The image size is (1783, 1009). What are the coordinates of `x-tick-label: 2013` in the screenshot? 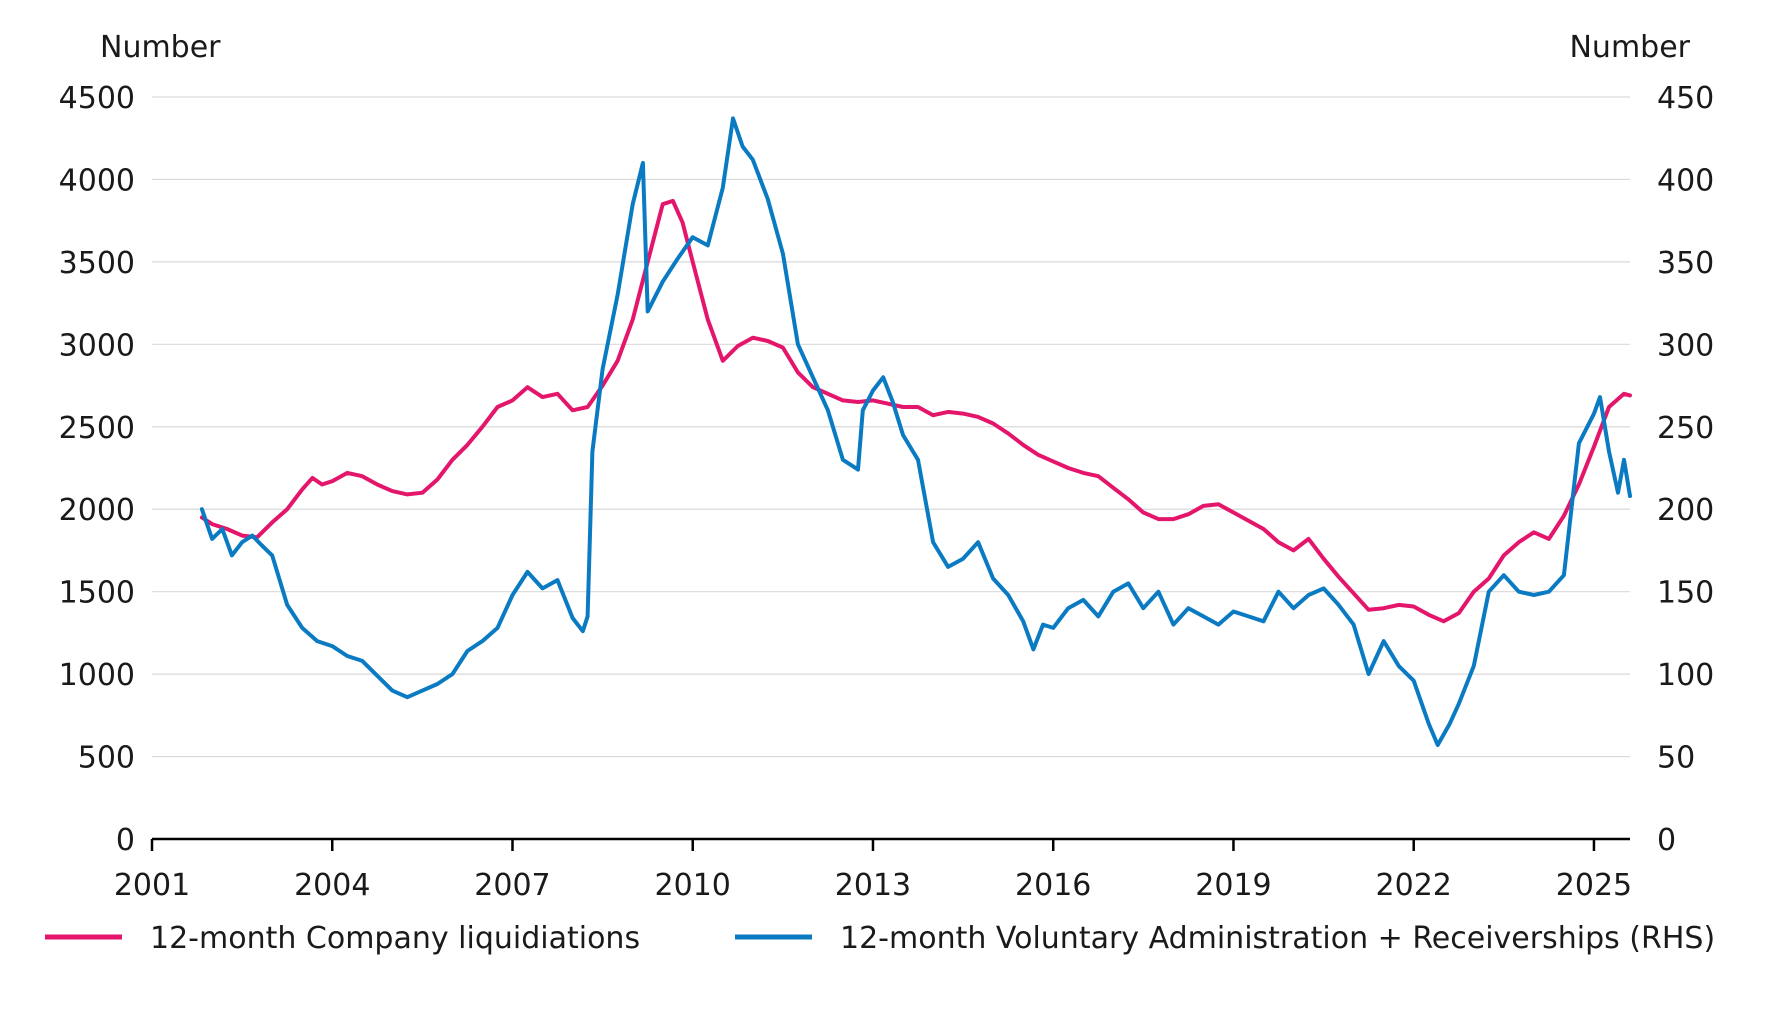 It's located at (873, 885).